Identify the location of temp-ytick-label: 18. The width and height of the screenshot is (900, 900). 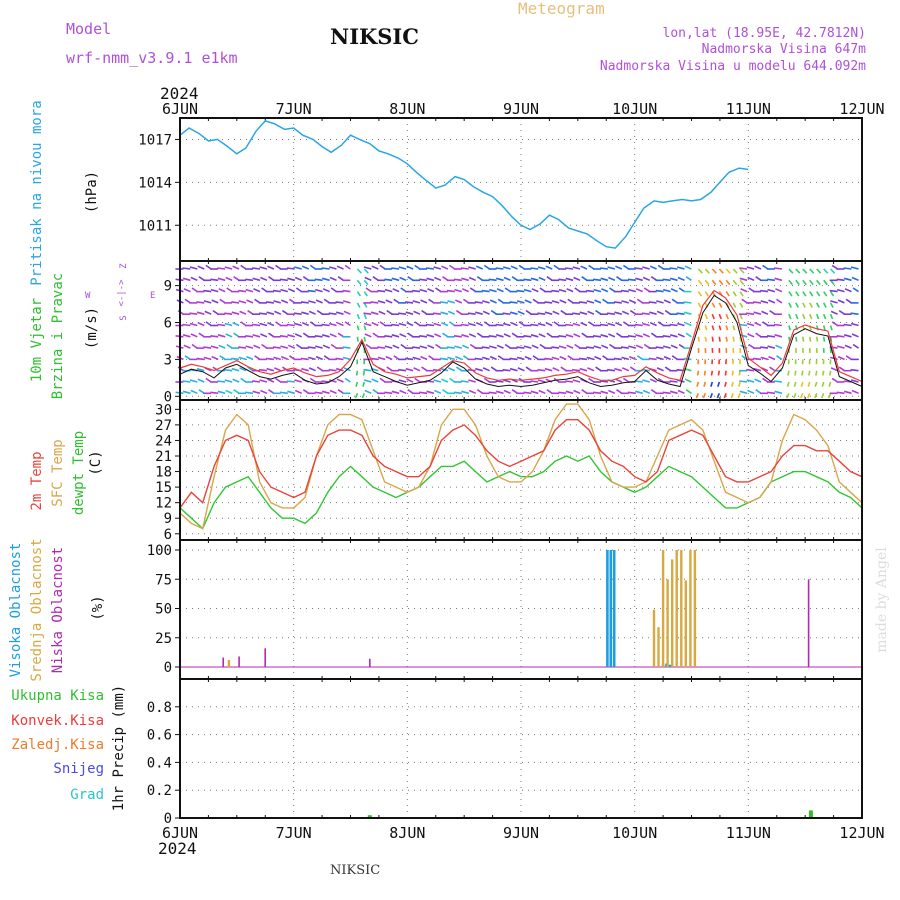
(163, 473).